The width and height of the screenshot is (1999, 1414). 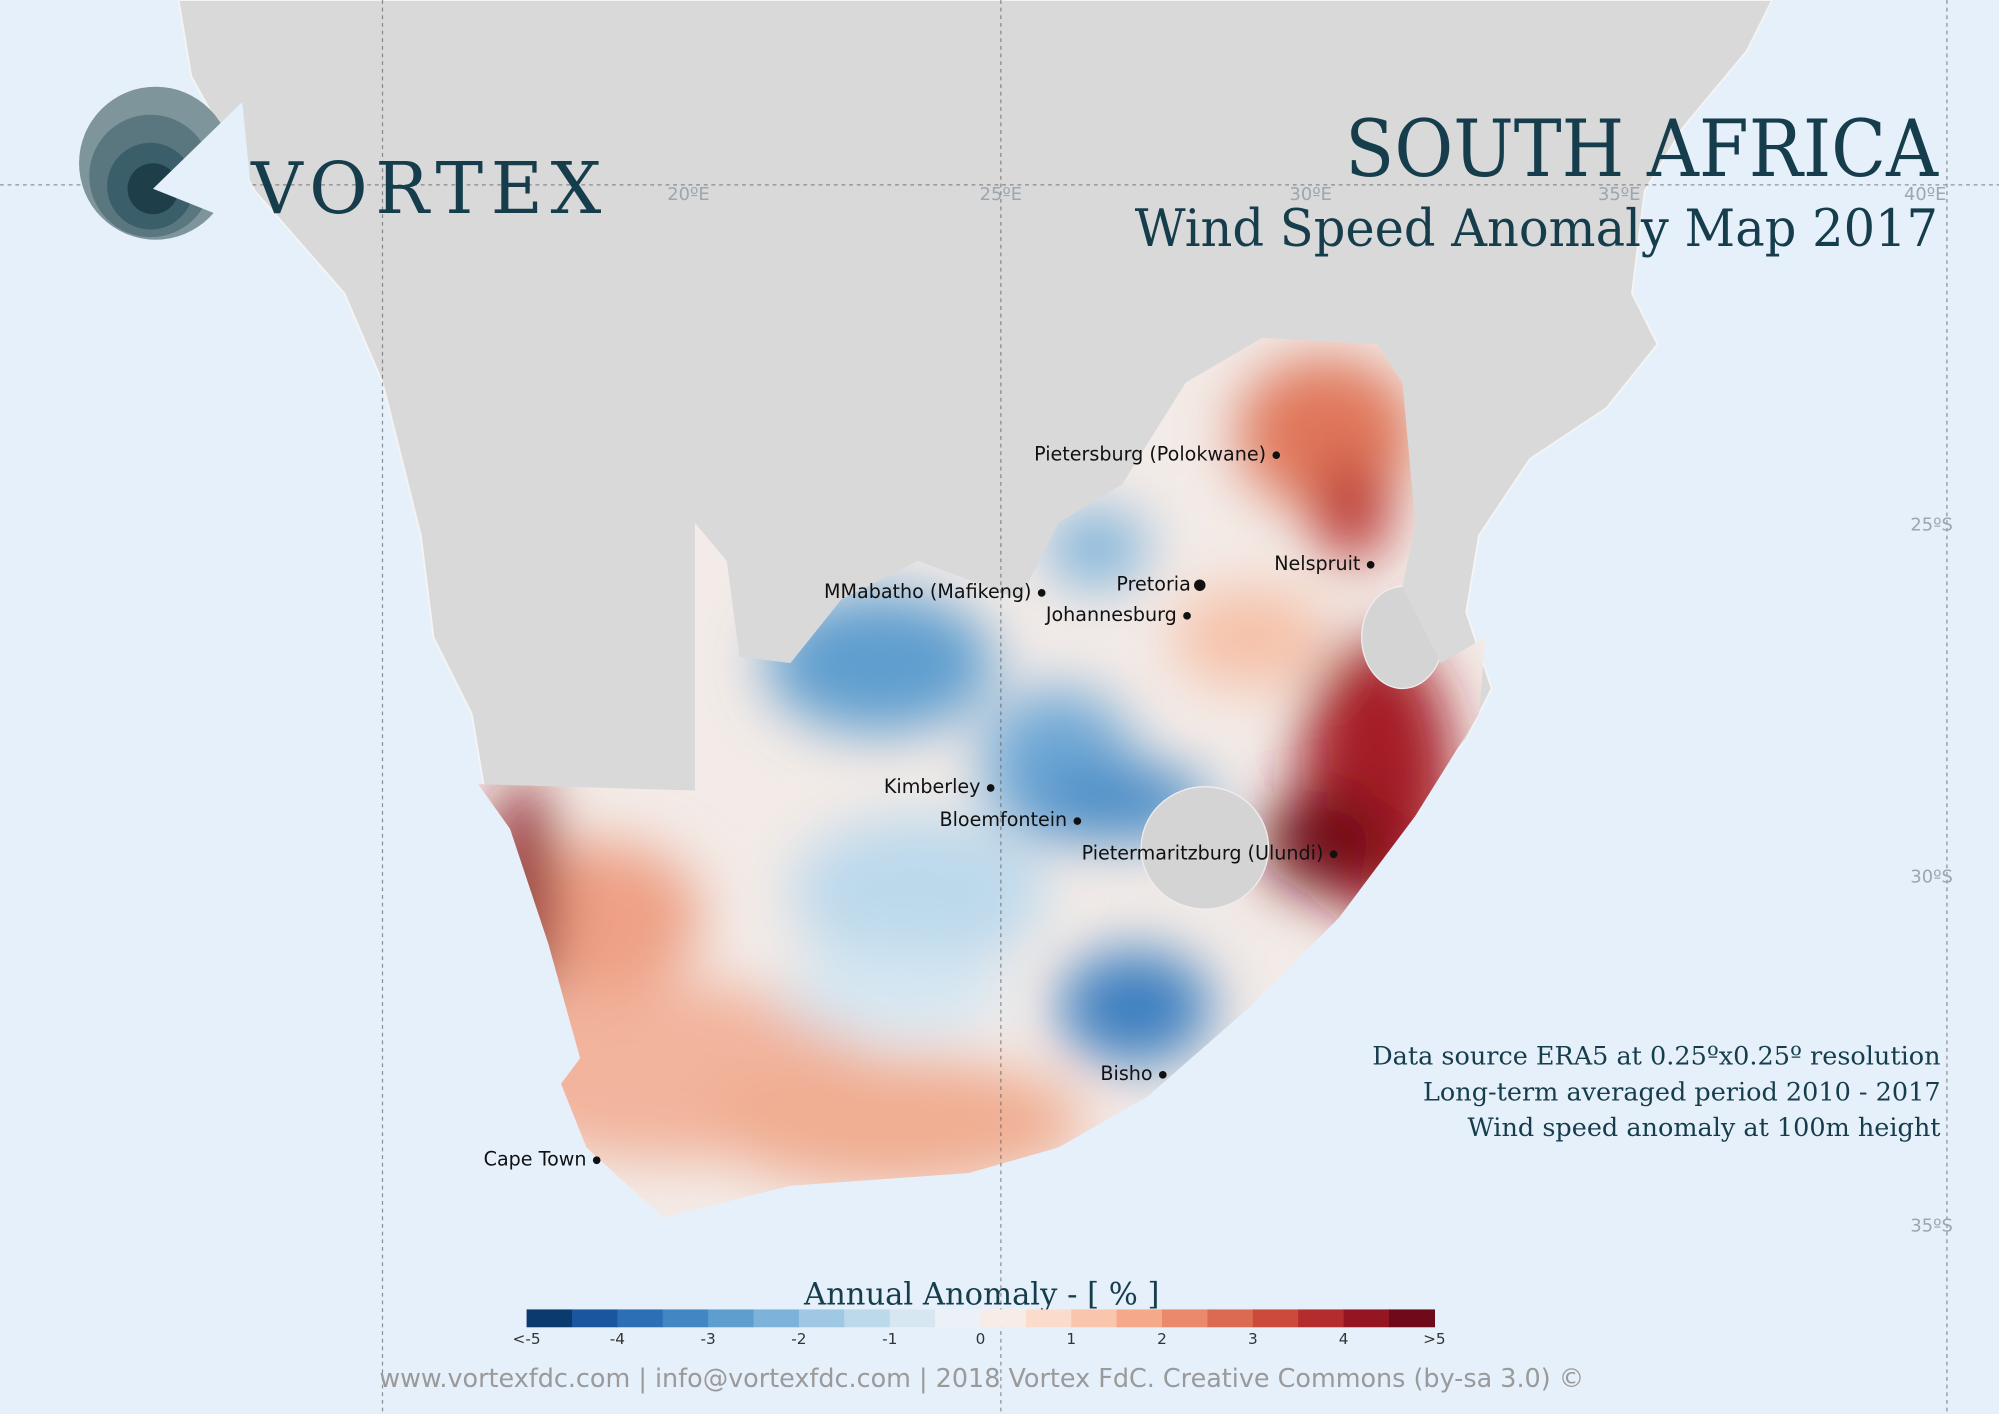 I want to click on city-label: Pietermaritzburg (Ulundi), so click(x=1203, y=852).